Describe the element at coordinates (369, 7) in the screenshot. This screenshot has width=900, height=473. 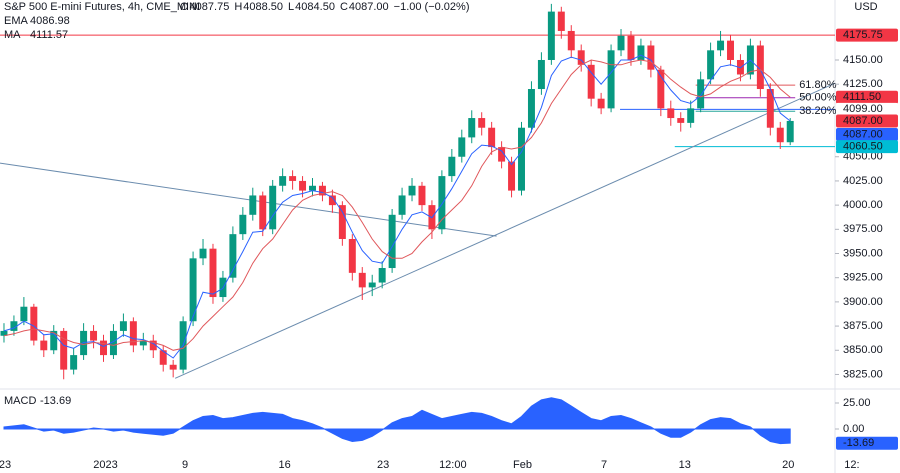
I see `ohlc-value: 4087.00` at that location.